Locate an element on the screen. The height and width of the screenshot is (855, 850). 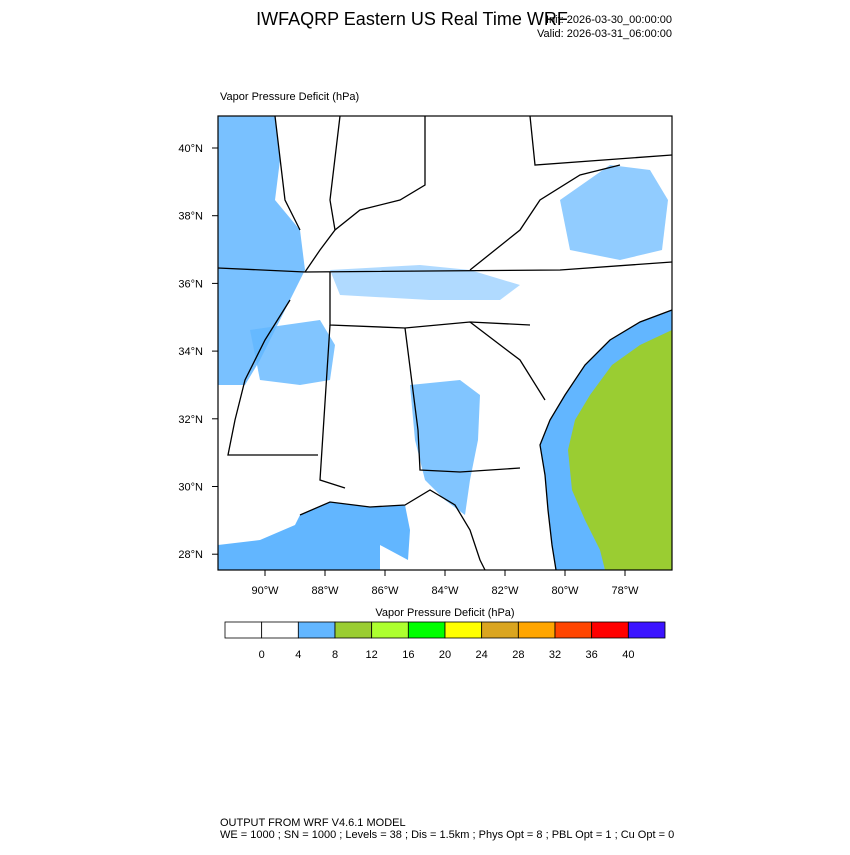
lon-label: 82°W is located at coordinates (505, 591).